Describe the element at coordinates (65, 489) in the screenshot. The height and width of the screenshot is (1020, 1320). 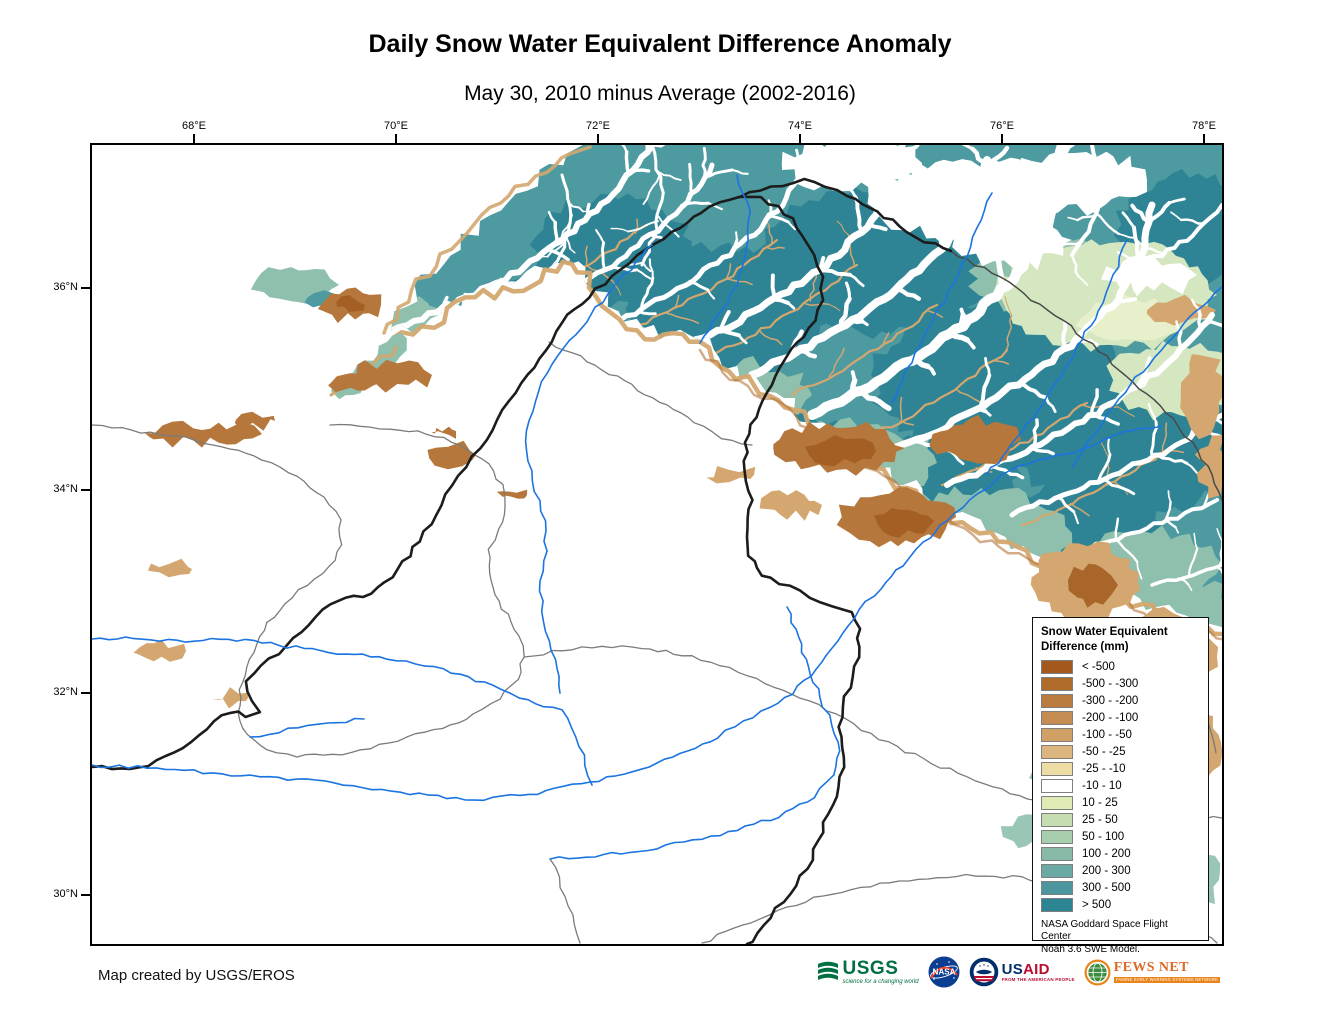
I see `lat-label: 34°N` at that location.